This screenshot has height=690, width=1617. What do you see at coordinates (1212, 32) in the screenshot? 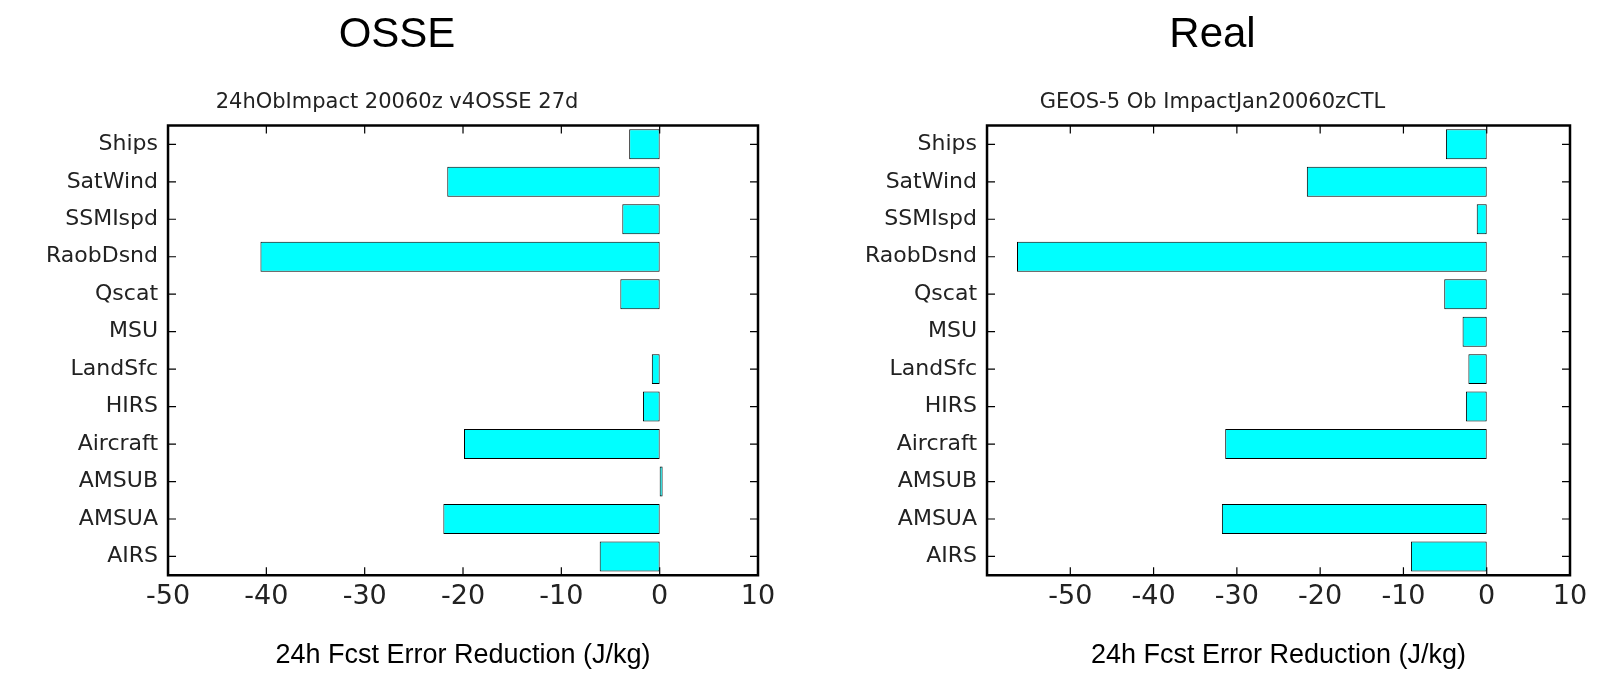
I see `chart-title: Real` at bounding box center [1212, 32].